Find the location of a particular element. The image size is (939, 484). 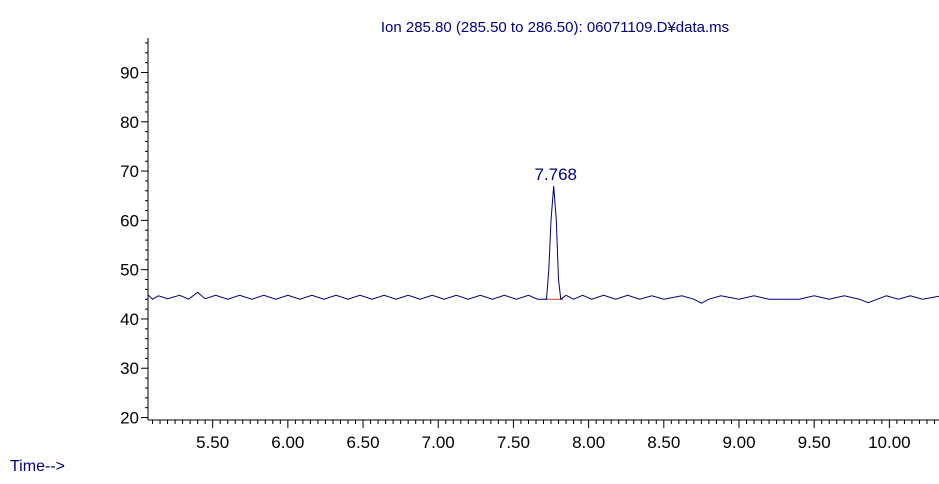

x-tick-label: 6.00 is located at coordinates (287, 442).